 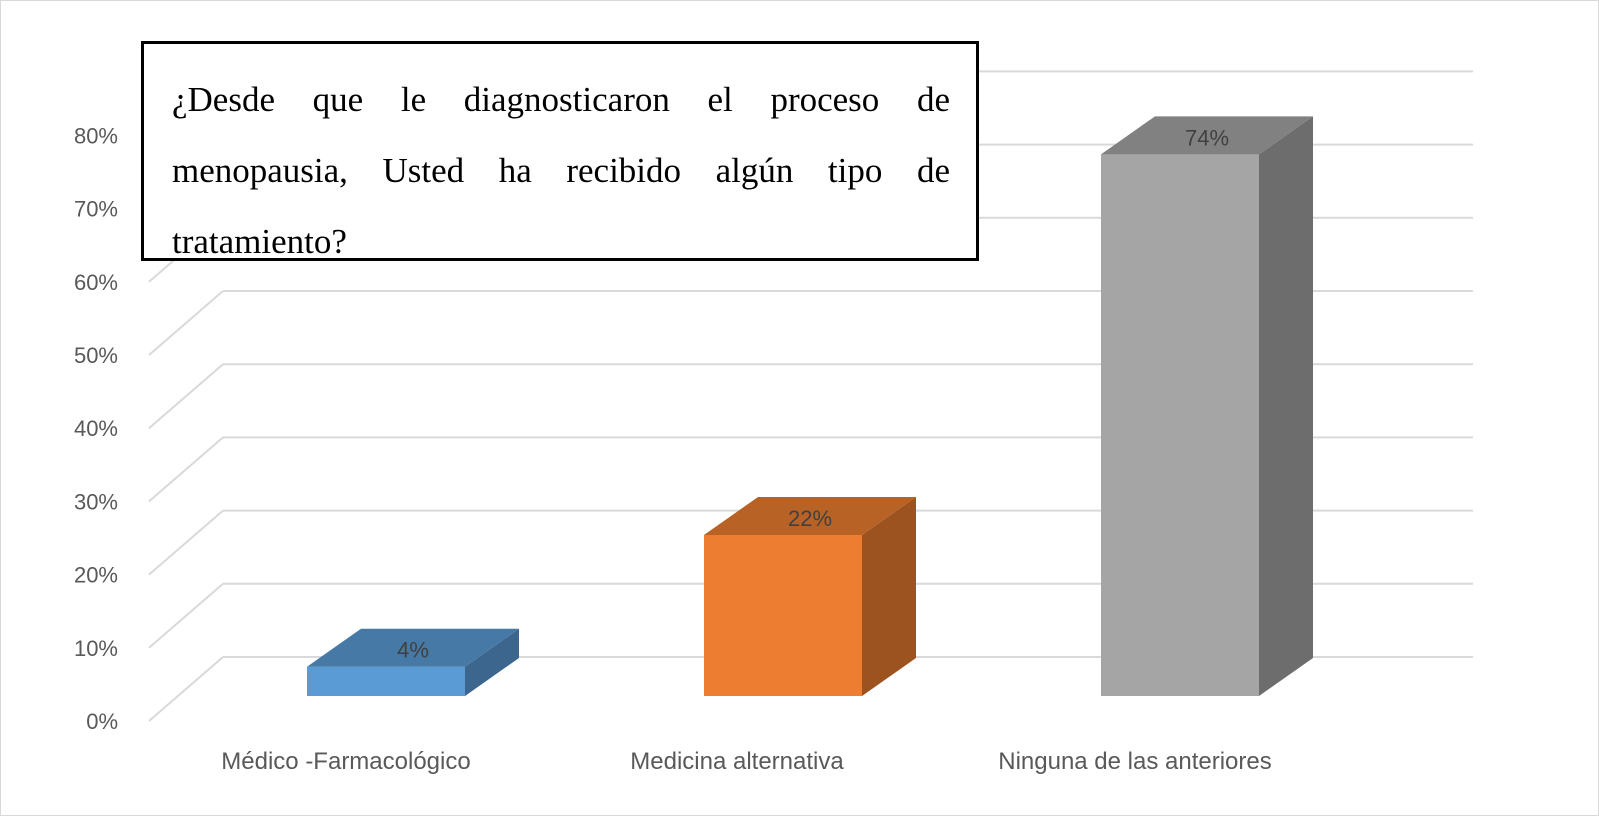 What do you see at coordinates (345, 761) in the screenshot?
I see `x-tick-label: Médico -Farmacológico` at bounding box center [345, 761].